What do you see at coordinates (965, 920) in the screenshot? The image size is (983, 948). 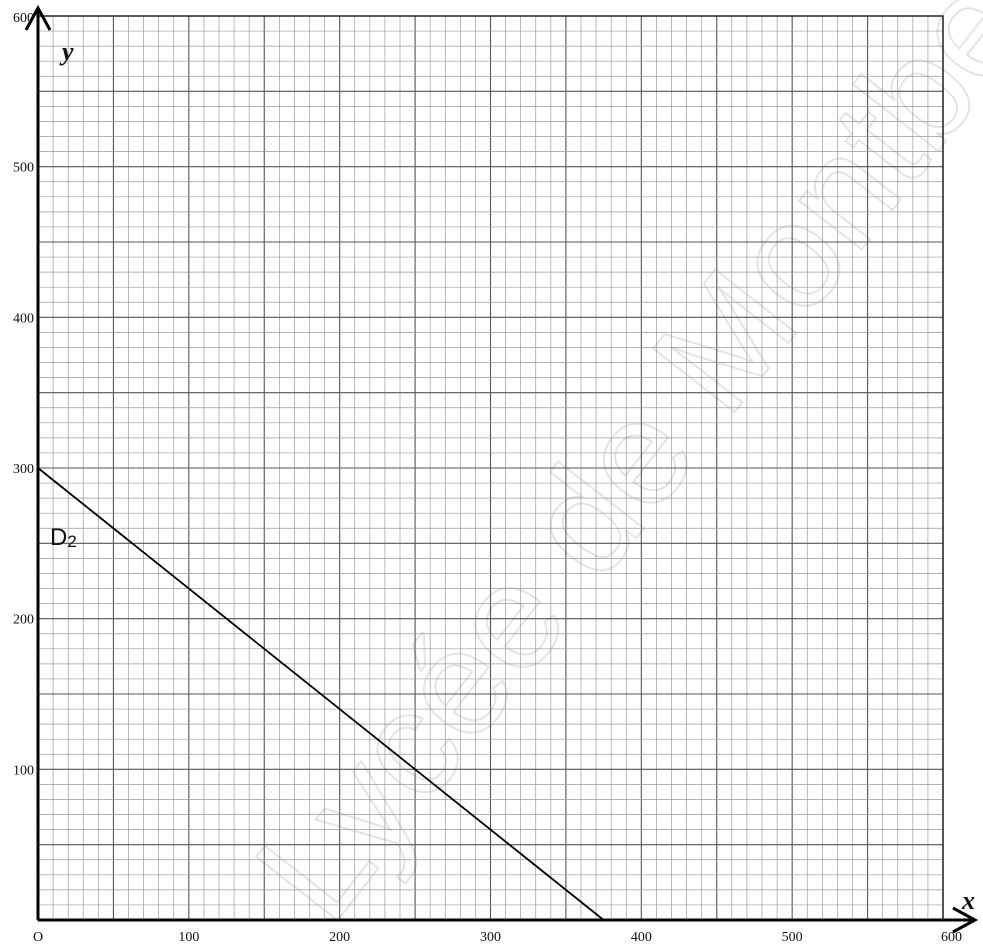 I see `x-axis-arrow-icon` at bounding box center [965, 920].